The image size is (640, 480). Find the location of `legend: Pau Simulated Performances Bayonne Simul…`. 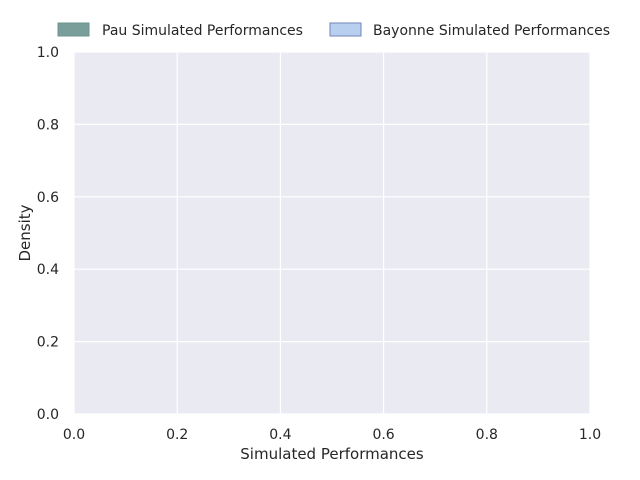

legend: Pau Simulated Performances Bayonne Simul… is located at coordinates (333, 30).